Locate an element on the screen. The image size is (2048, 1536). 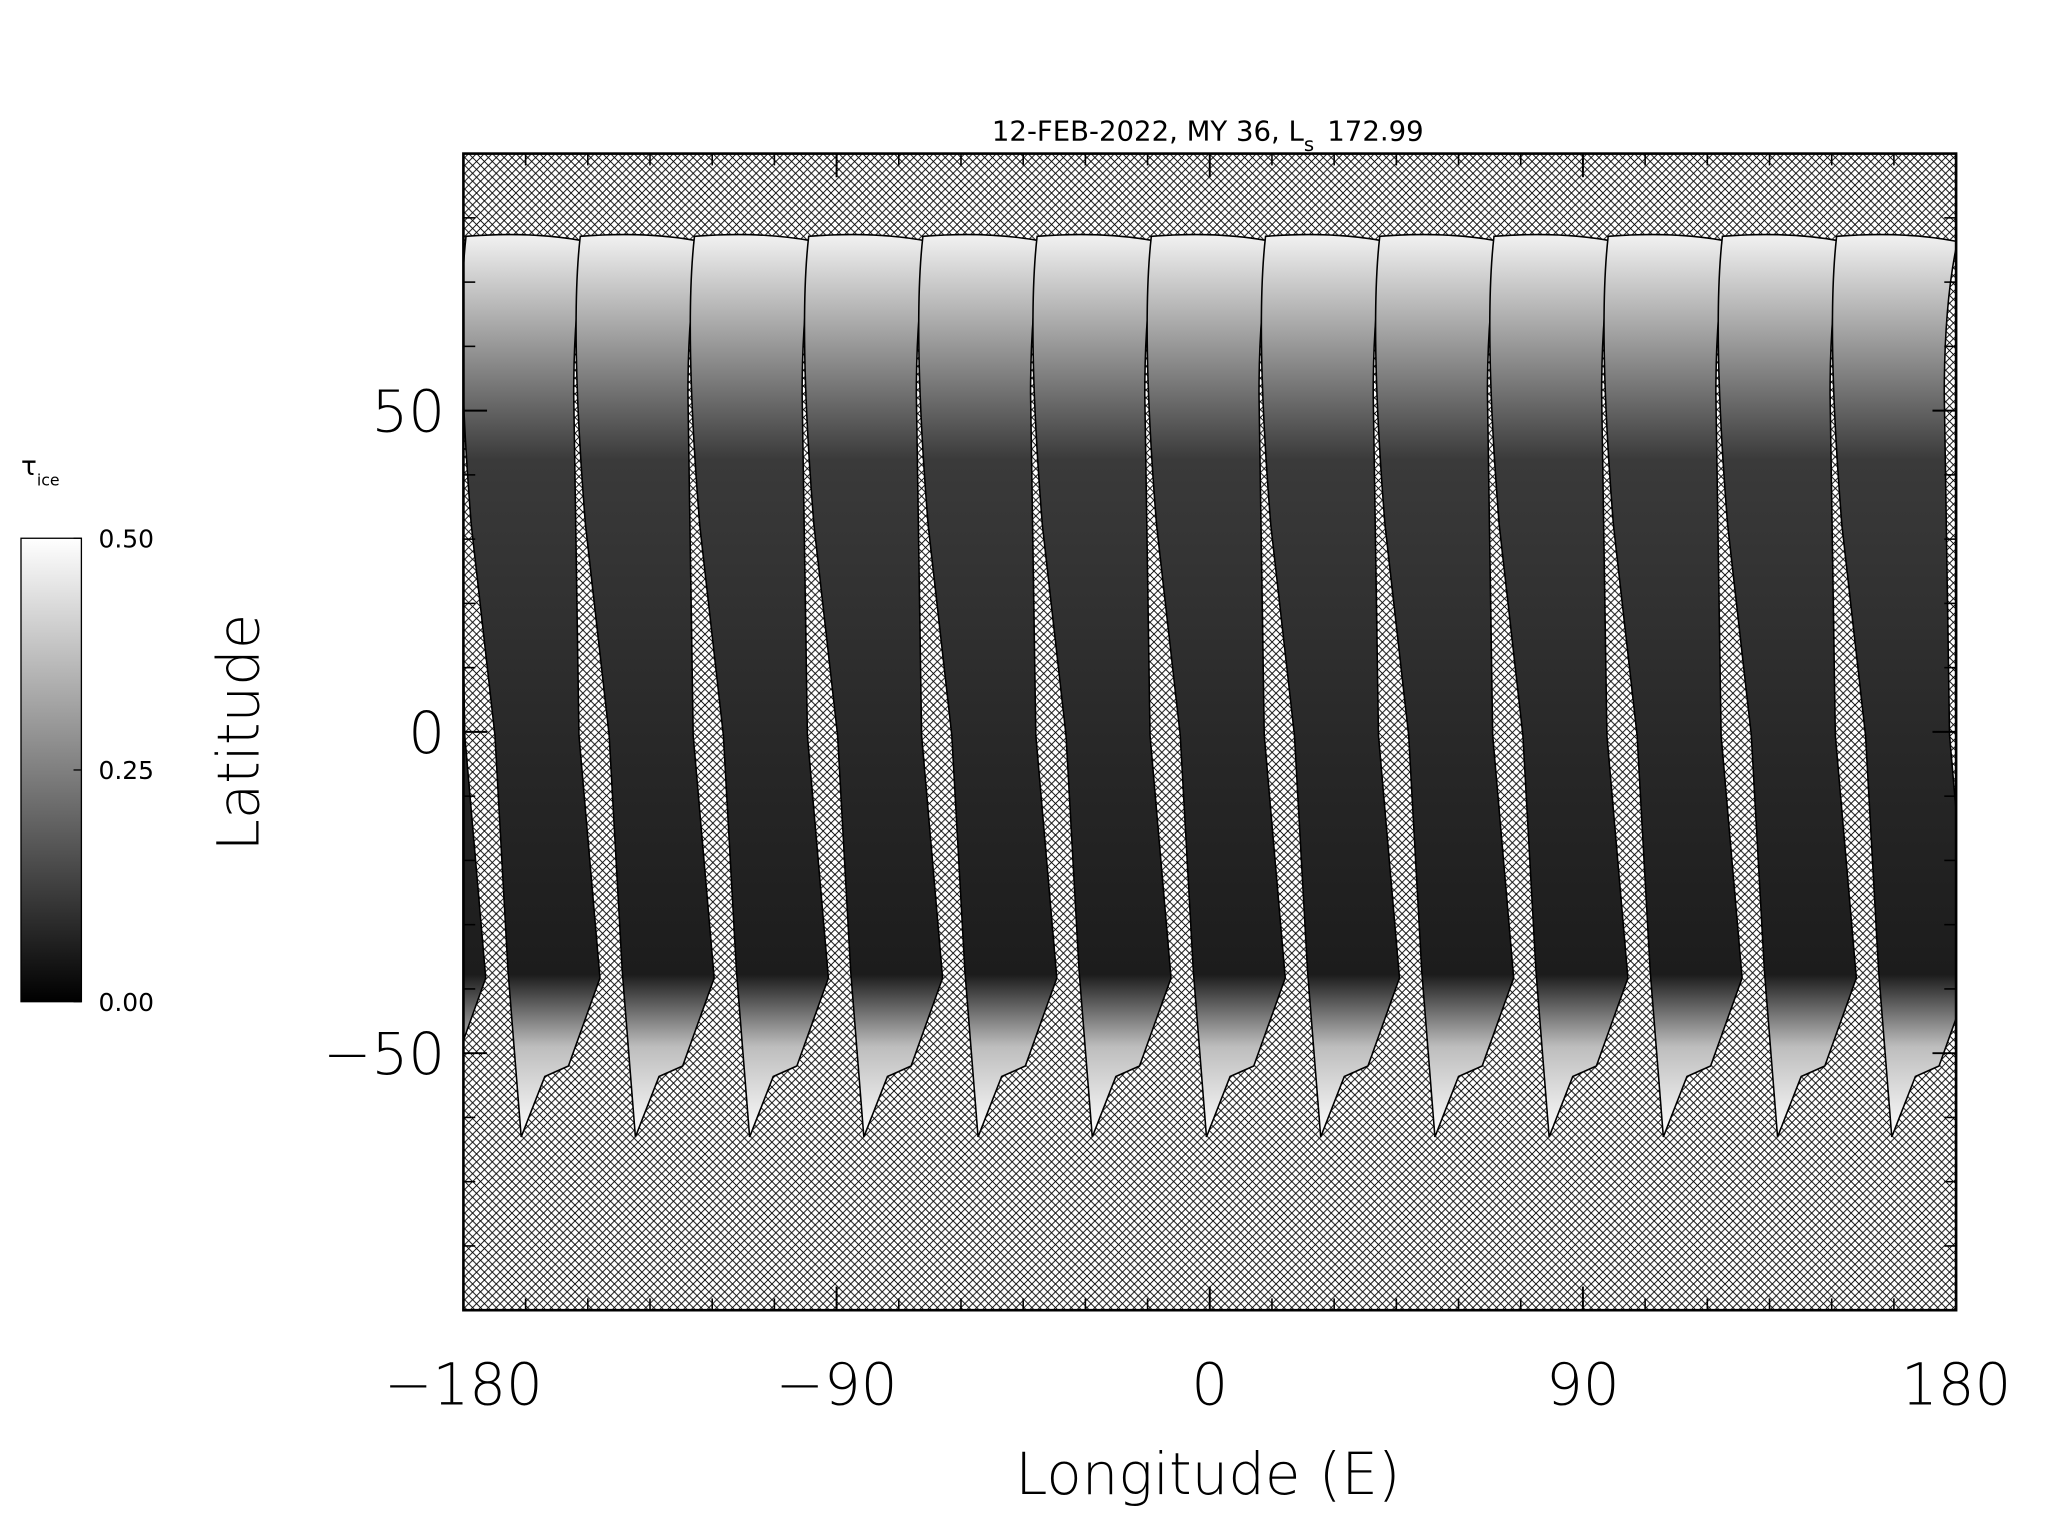
colorbar-tick-label: 0.50 is located at coordinates (126, 538).